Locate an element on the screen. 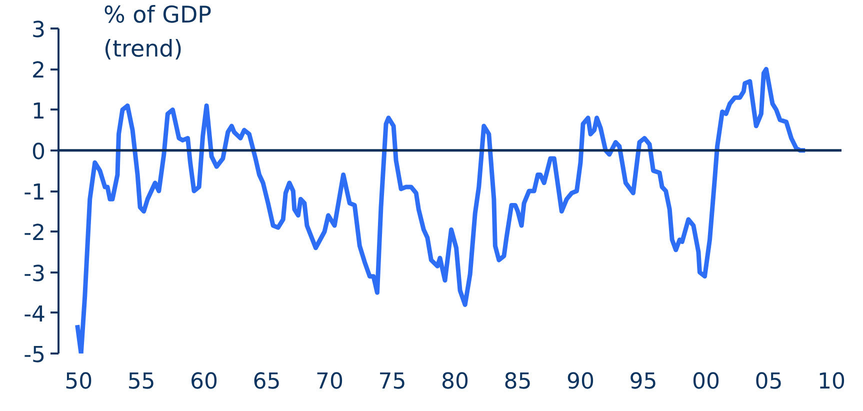 The height and width of the screenshot is (411, 863). x-tick-label: 90 is located at coordinates (580, 382).